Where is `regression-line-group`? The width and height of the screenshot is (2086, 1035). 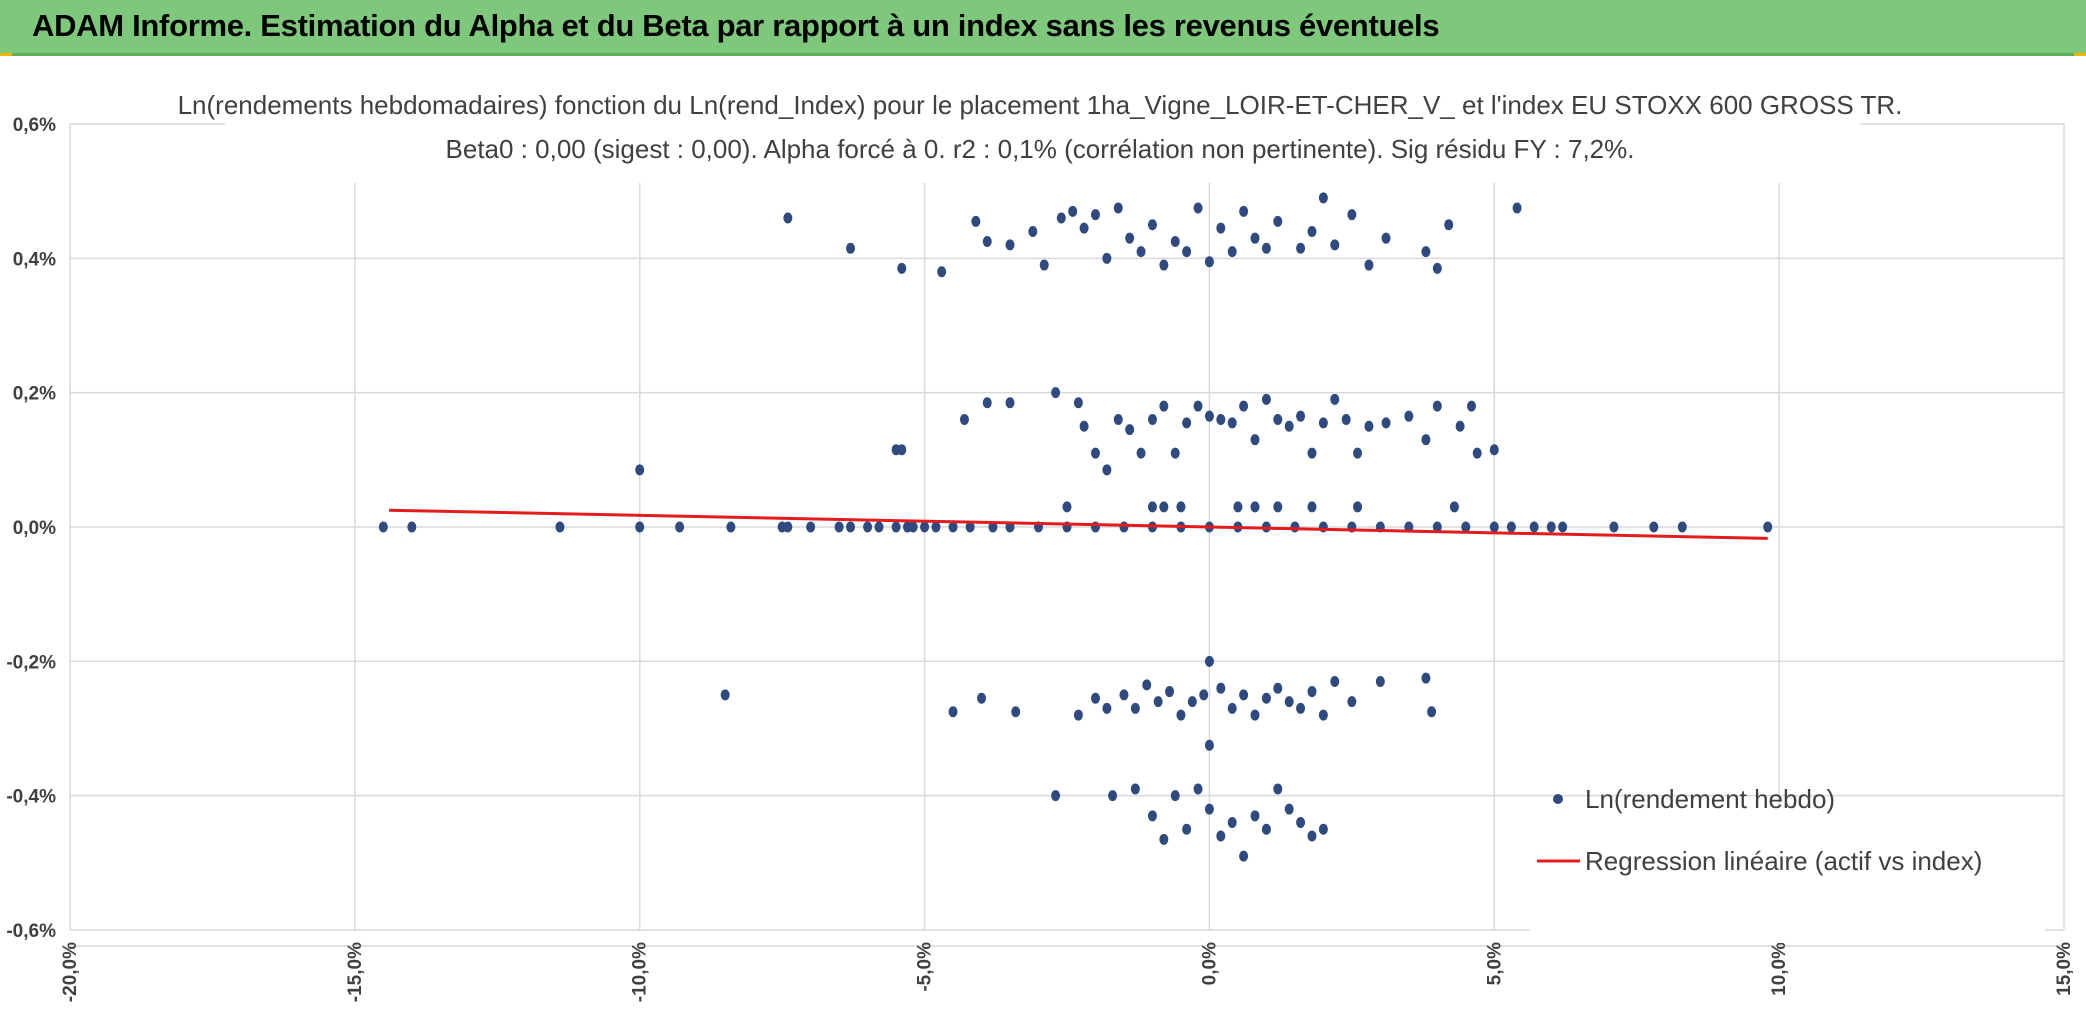
regression-line-group is located at coordinates (1078, 524).